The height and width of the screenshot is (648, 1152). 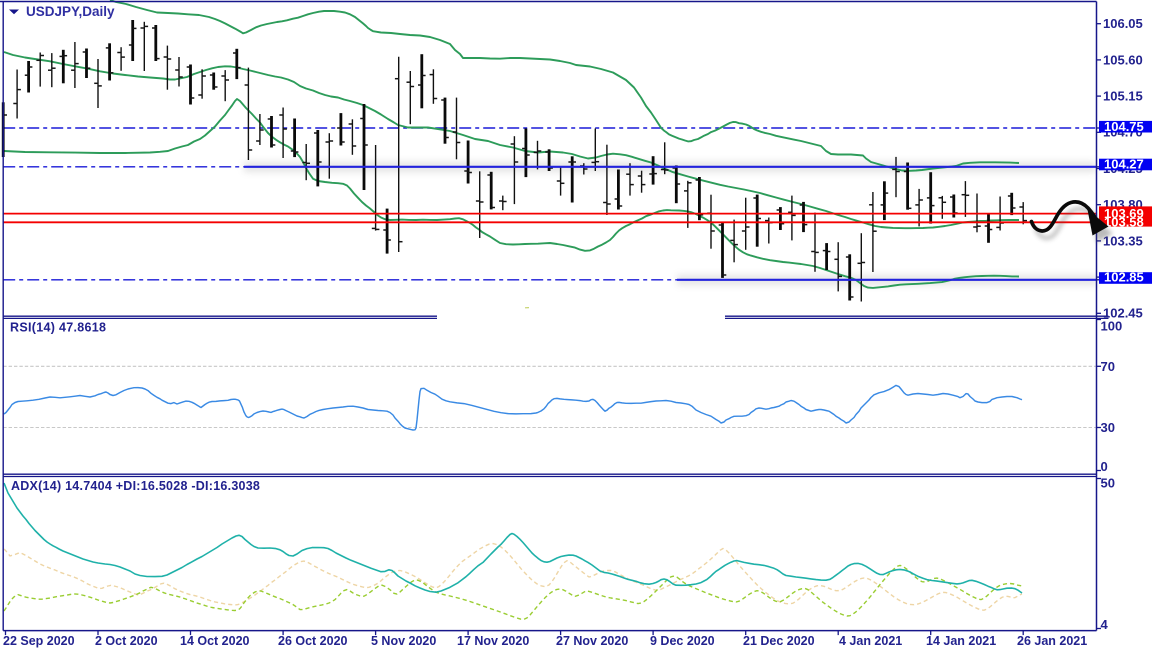 I want to click on svg-text: 103.58, so click(x=1124, y=222).